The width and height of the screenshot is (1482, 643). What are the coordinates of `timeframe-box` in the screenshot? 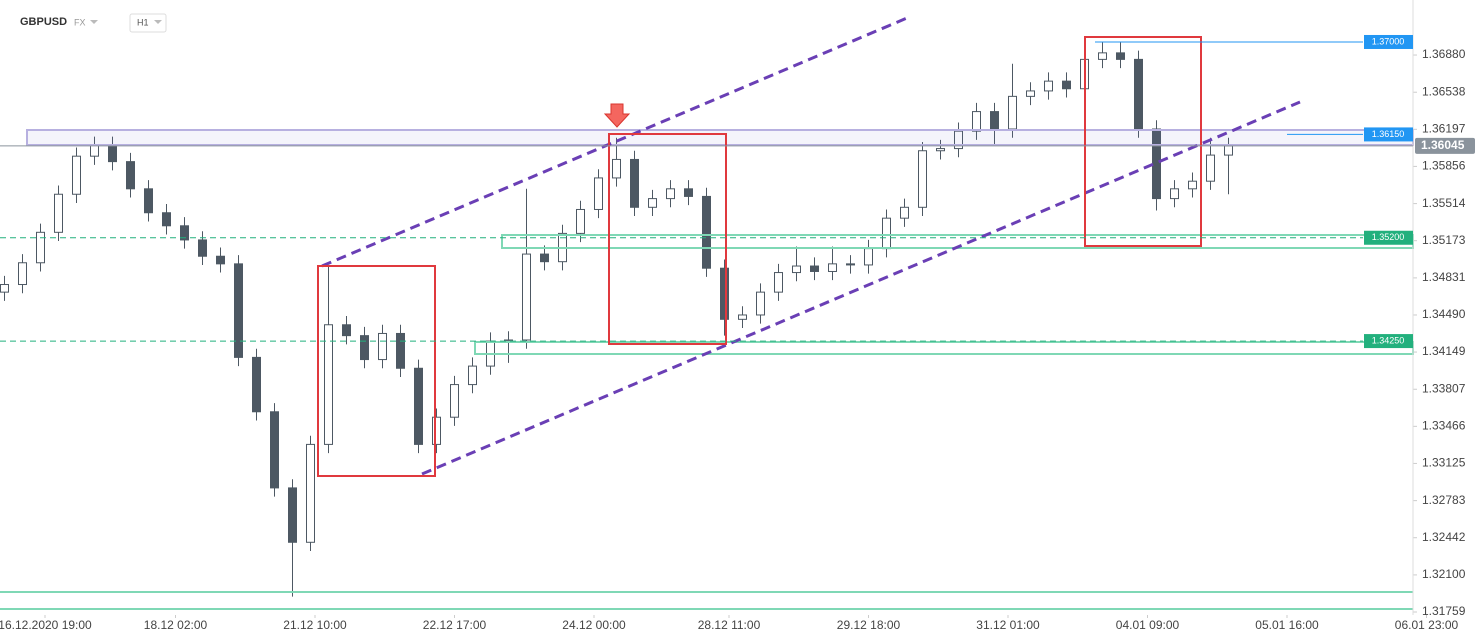 It's located at (148, 23).